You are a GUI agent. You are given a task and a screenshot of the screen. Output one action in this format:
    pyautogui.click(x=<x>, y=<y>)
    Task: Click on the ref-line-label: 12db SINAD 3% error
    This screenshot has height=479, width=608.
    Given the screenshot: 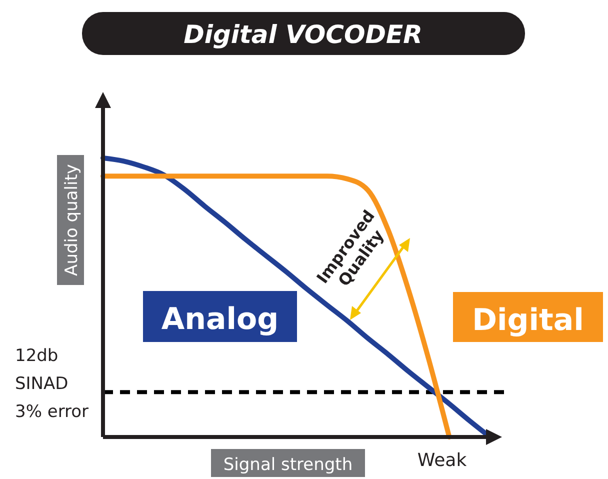 What is the action you would take?
    pyautogui.click(x=52, y=384)
    